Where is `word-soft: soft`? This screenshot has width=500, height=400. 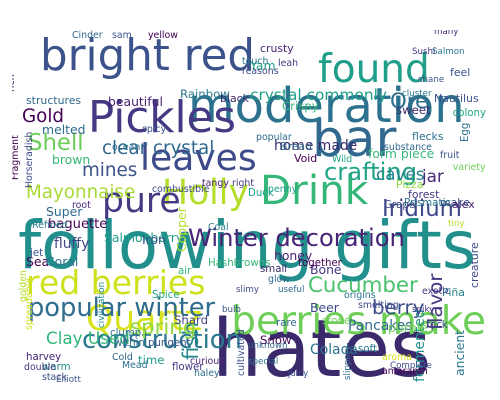
word-soft: soft is located at coordinates (367, 349).